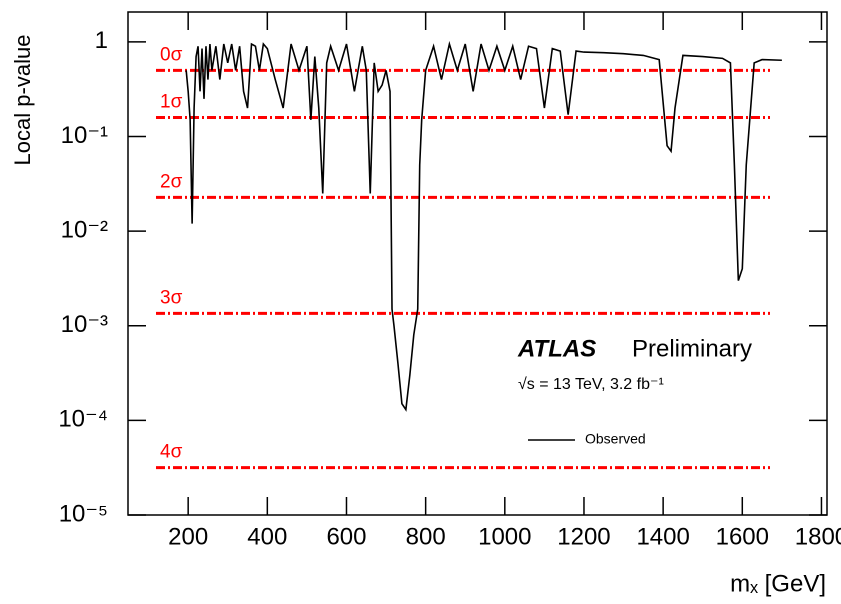 This screenshot has height=604, width=841. Describe the element at coordinates (504, 536) in the screenshot. I see `x-tick-label: 1000` at that location.